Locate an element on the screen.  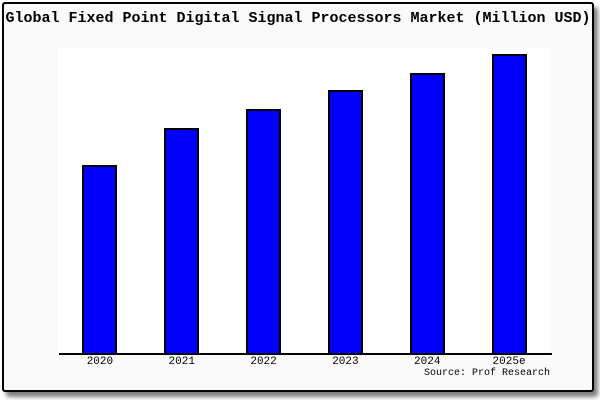
bar-2024 is located at coordinates (427, 212).